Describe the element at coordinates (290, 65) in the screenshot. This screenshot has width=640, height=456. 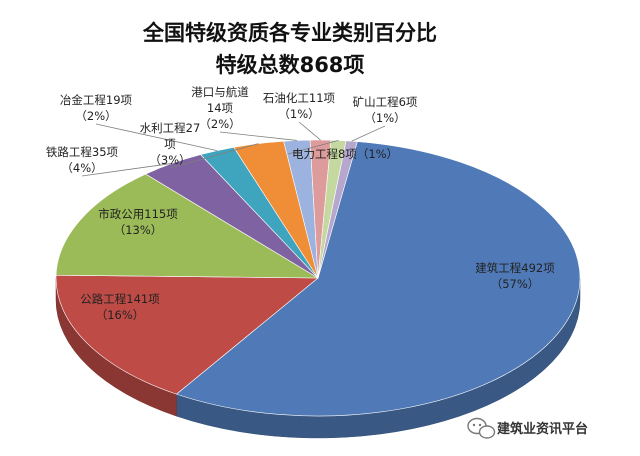
I see `chart-subtitle: 特级总数868项` at that location.